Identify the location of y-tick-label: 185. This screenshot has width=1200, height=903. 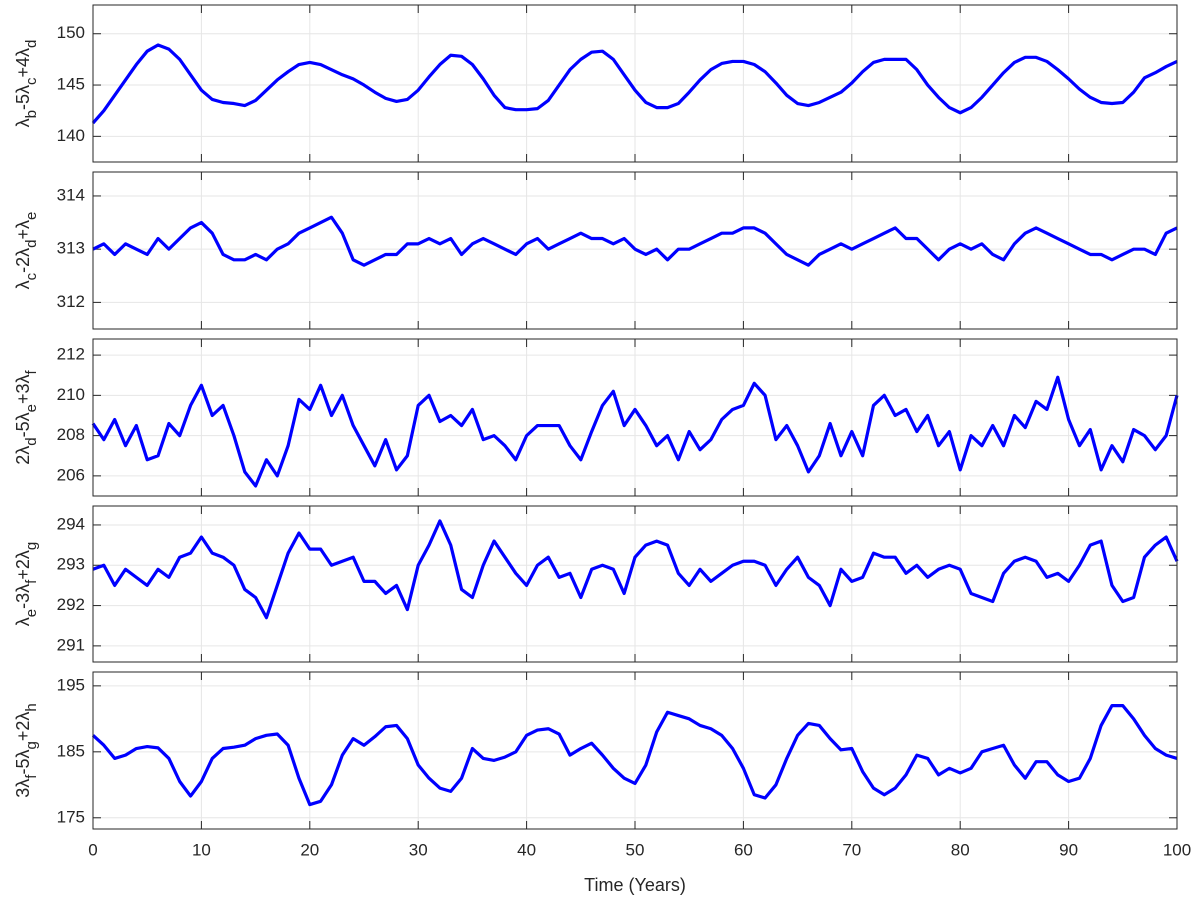
(71, 750).